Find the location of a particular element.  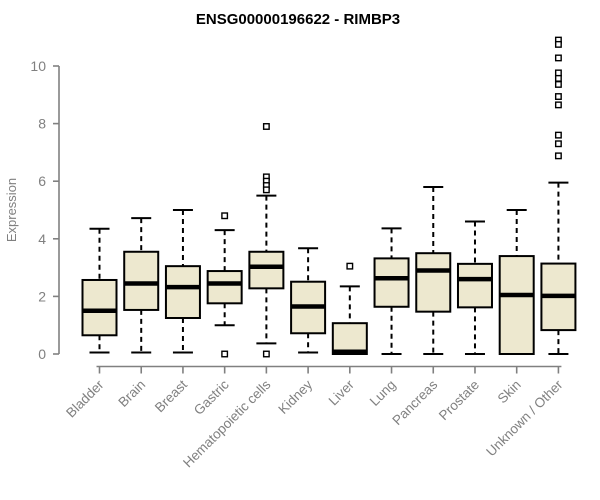

y-tick-label-8: 8 is located at coordinates (42, 124).